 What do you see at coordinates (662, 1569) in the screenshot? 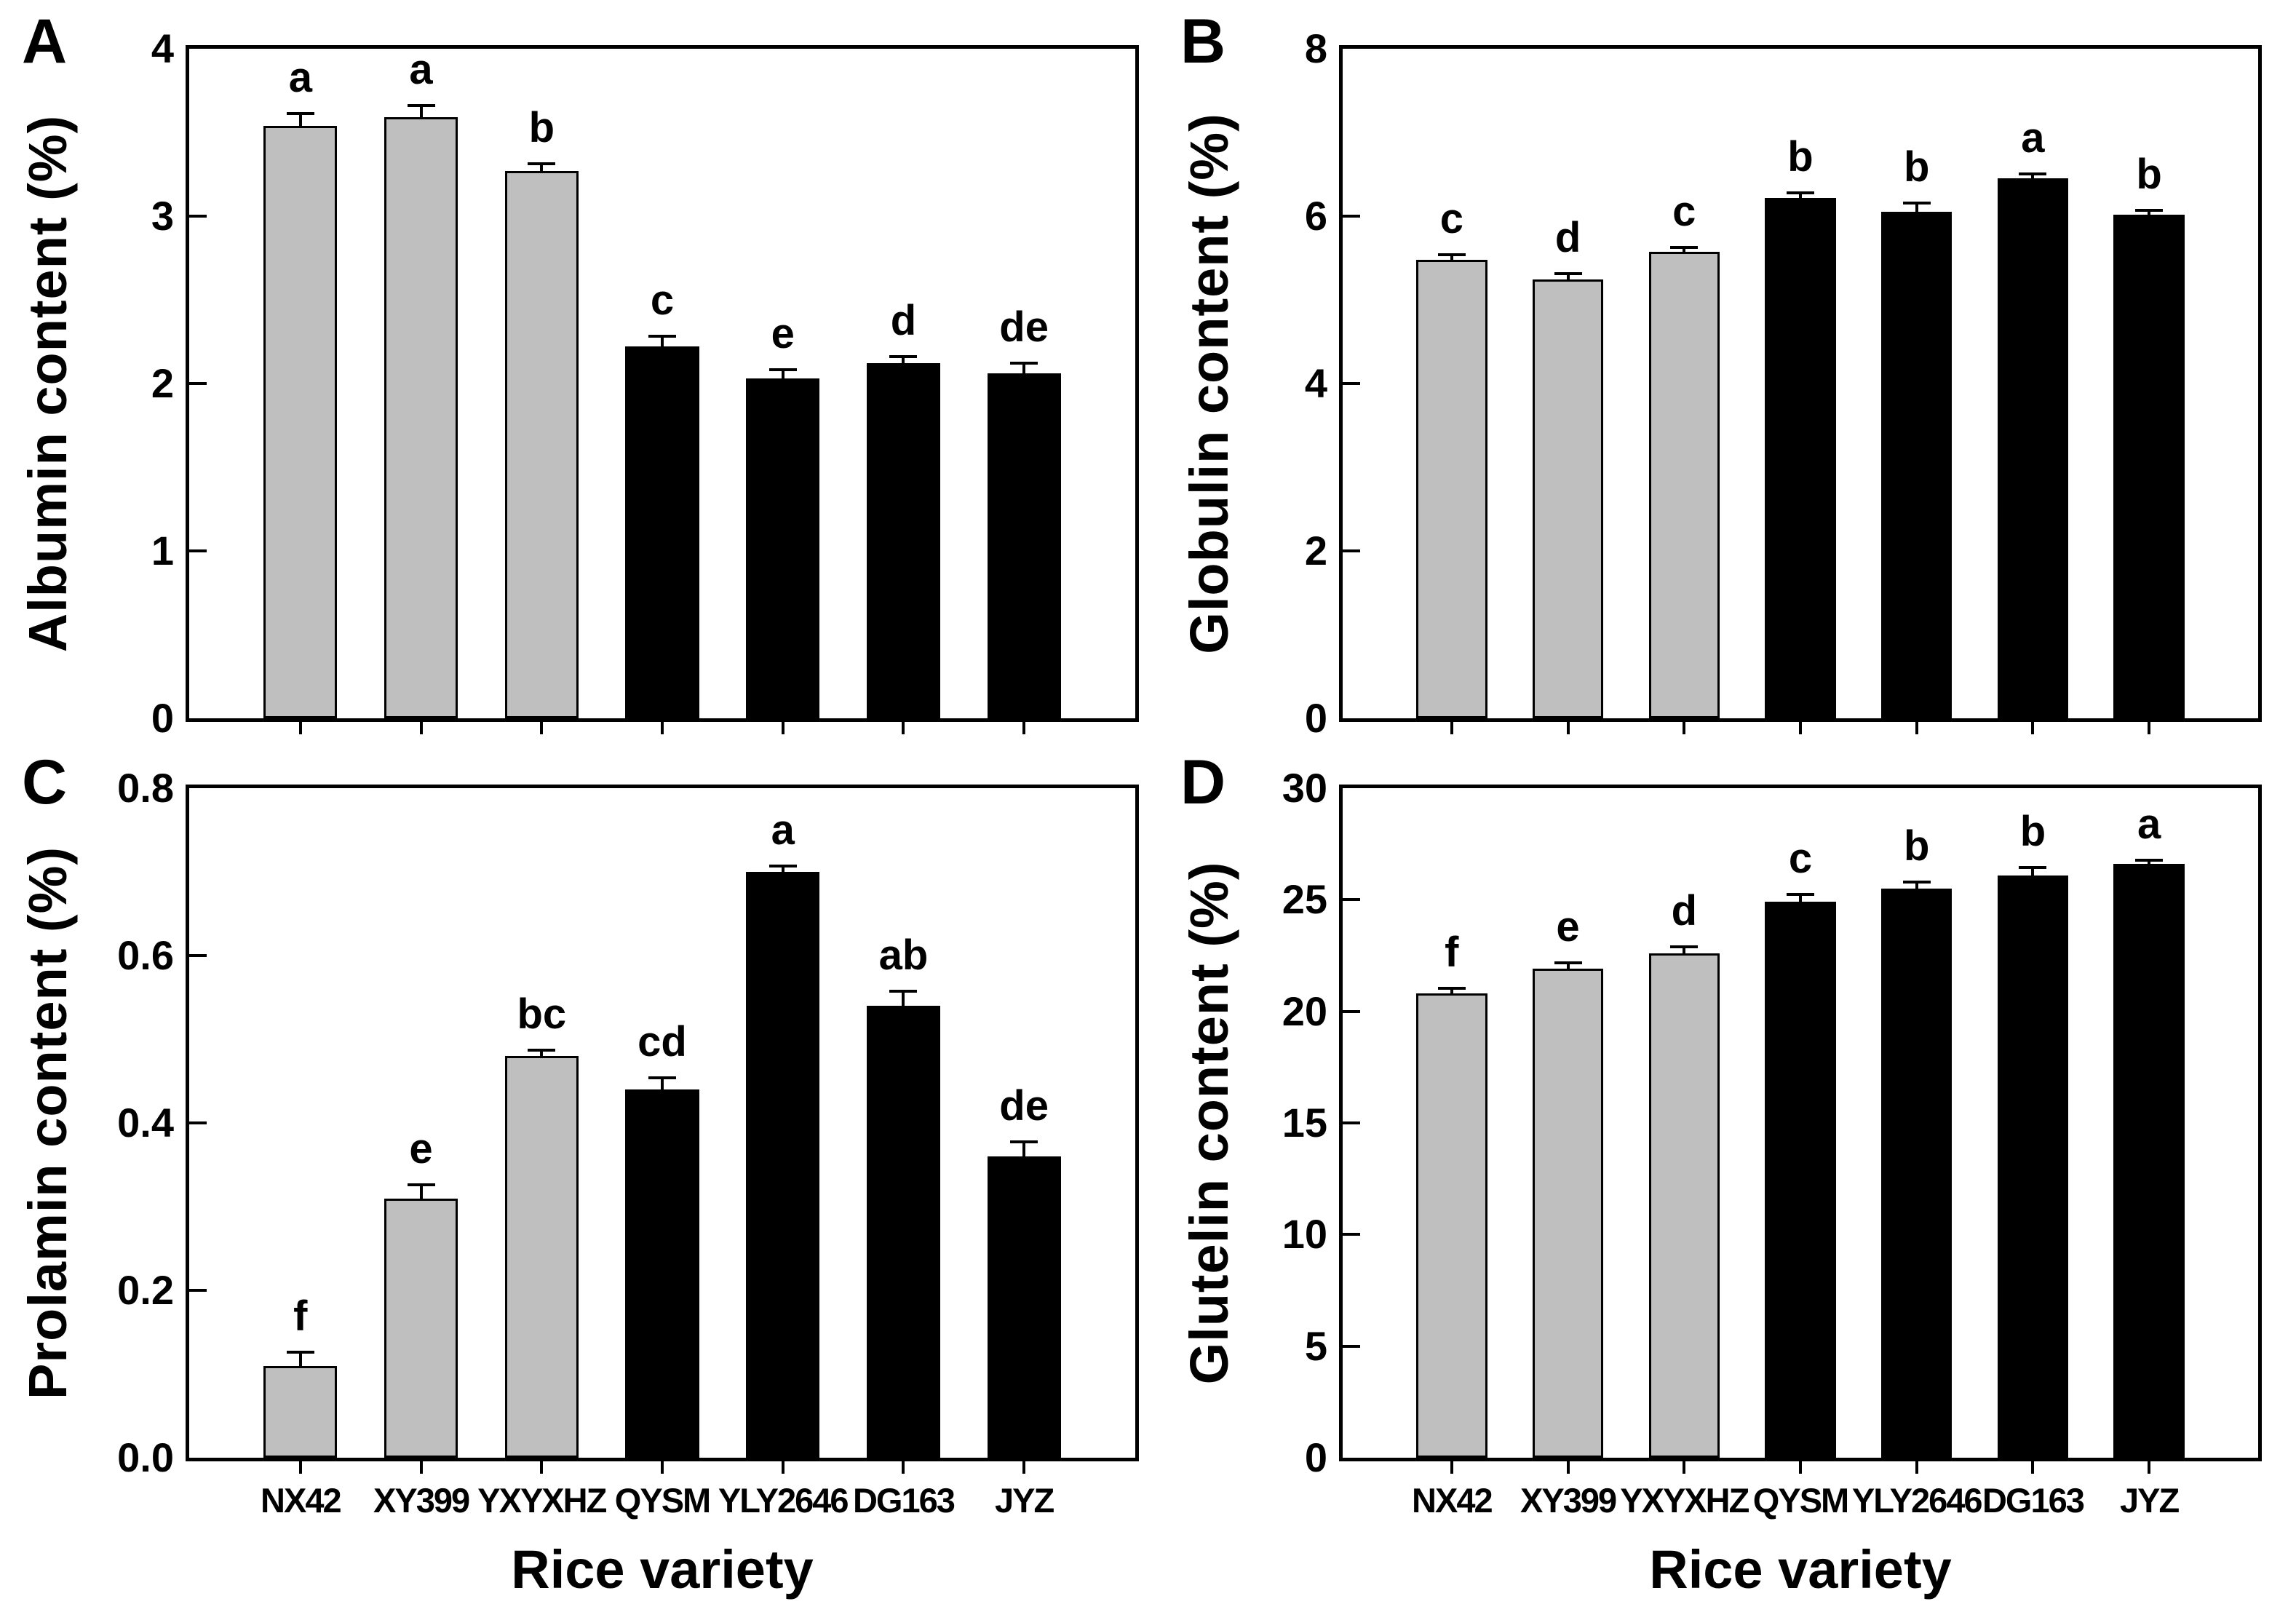
I see `x-axis-title-c: Rice variety` at bounding box center [662, 1569].